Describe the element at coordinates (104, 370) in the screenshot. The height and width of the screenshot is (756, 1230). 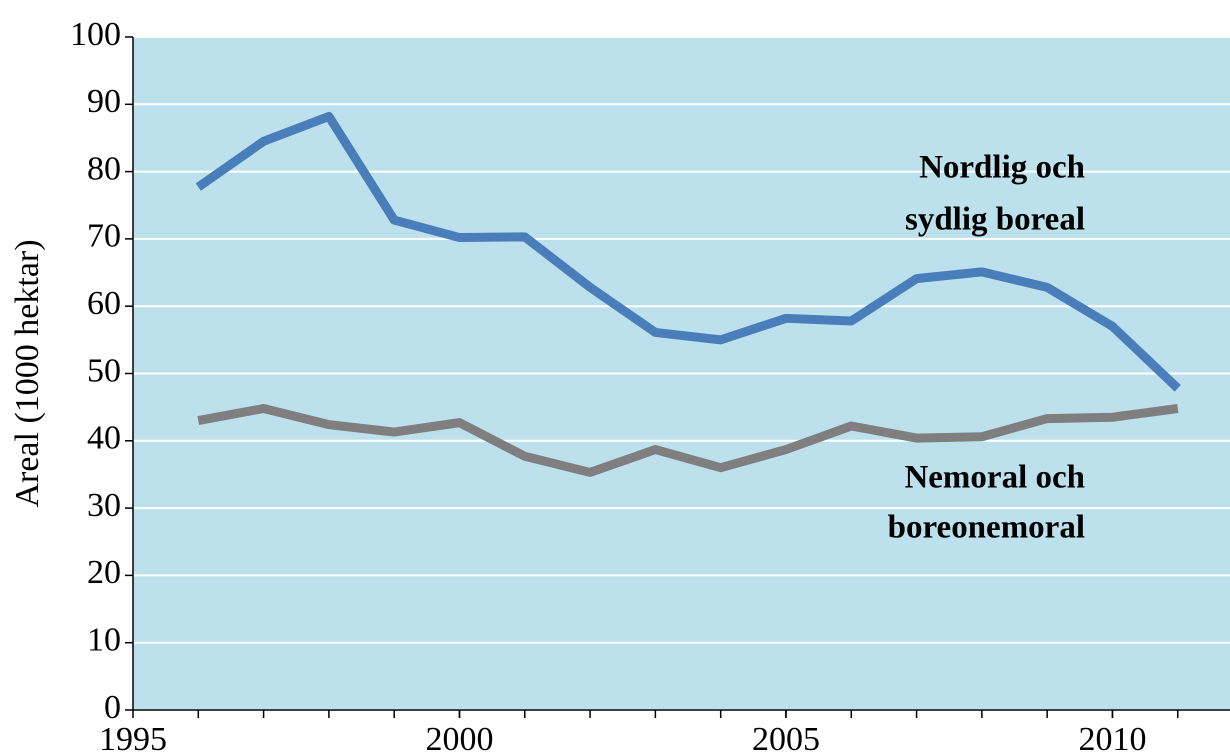
I see `y-tick-label: 50` at that location.